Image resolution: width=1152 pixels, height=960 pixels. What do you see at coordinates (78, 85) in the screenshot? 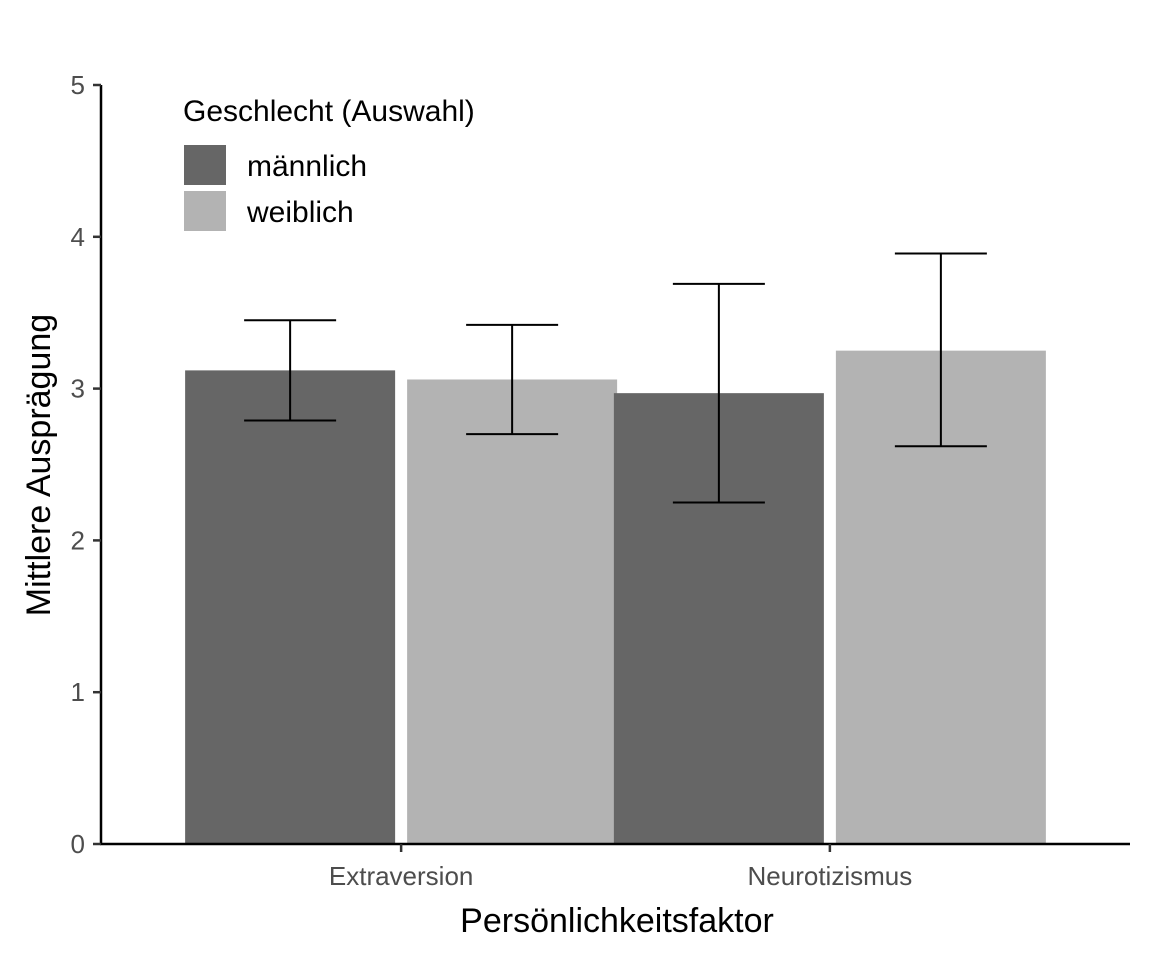
I see `y-tick-label: 5` at bounding box center [78, 85].